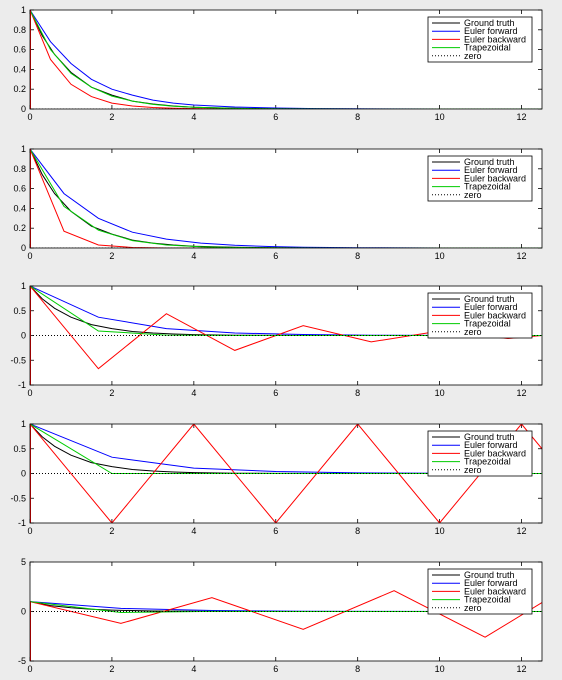  I want to click on y-tick-label: 0.6, so click(19, 50).